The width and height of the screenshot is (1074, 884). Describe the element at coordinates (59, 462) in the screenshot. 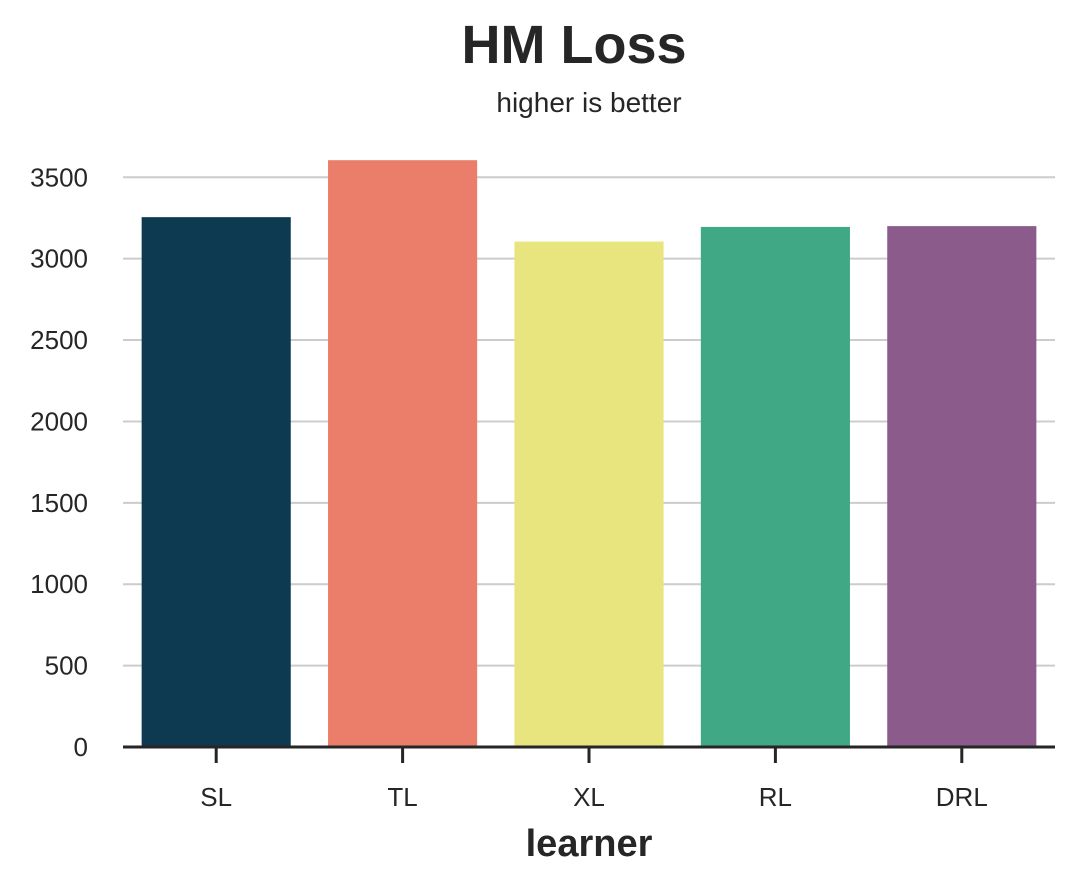

I see `y-axis-ticks: 0 500 1000 1500 2000 2500 3000 3500` at that location.